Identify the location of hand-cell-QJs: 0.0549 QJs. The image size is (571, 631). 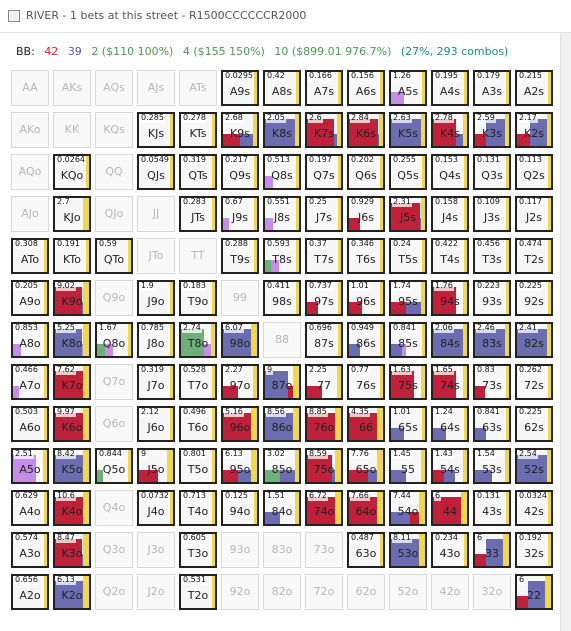
(156, 172).